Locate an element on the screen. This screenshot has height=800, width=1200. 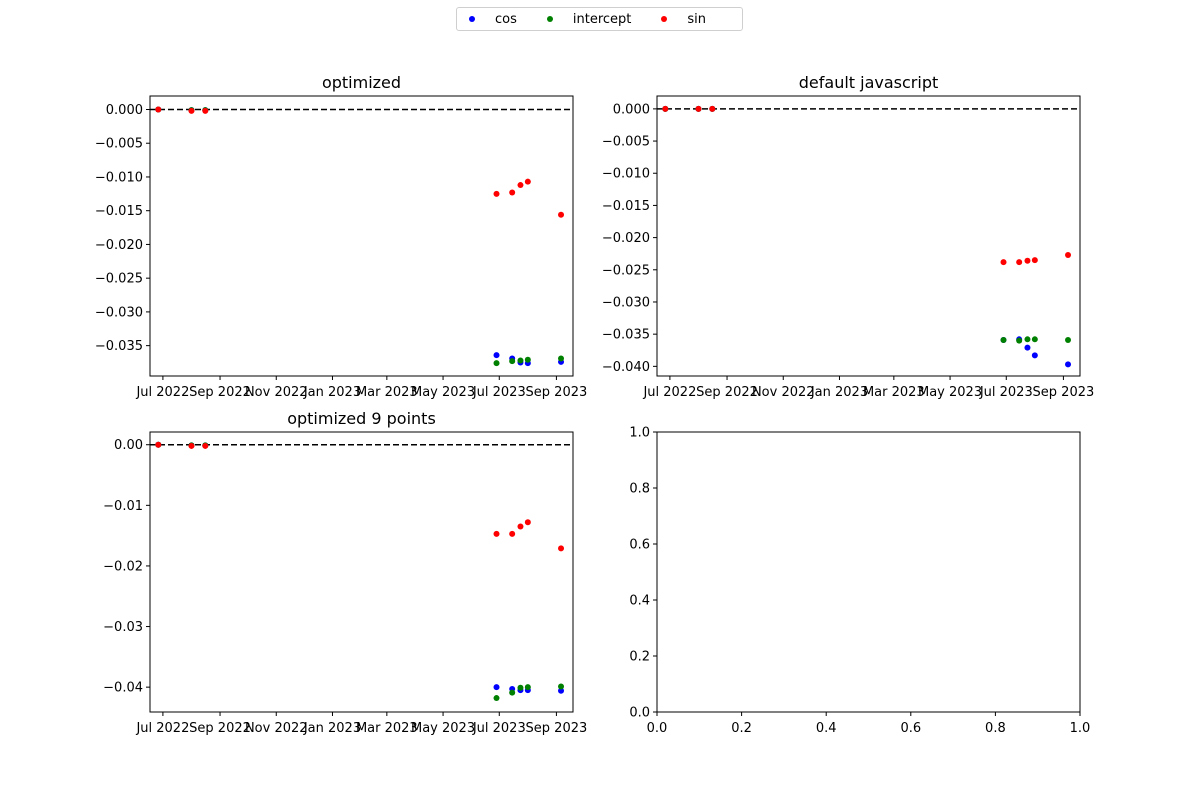
x-tick-label-0-5: May 2023 is located at coordinates (443, 392).